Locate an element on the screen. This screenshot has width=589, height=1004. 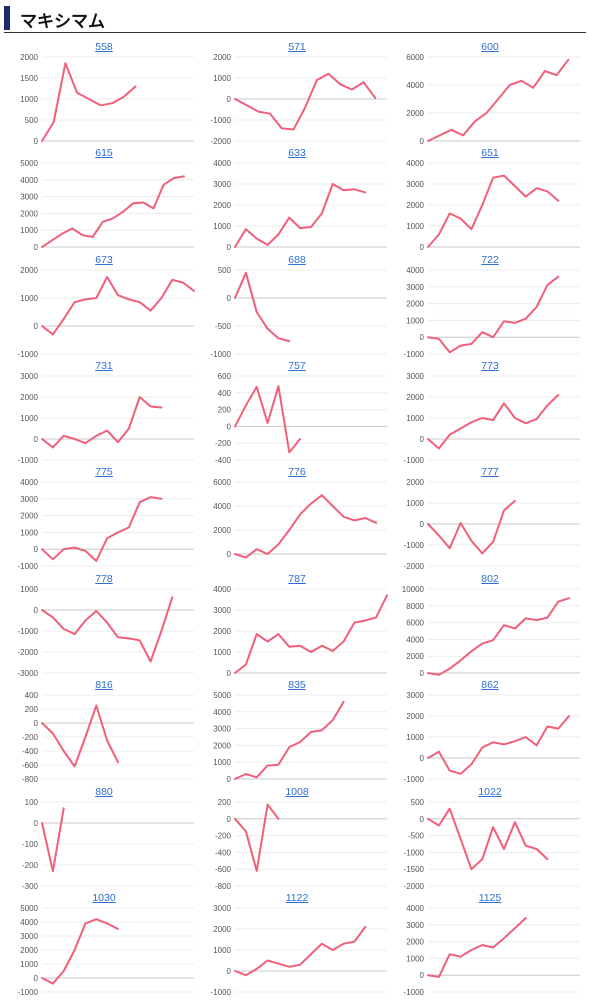
line-chart: -1000 0 1000 2000 3000 4000 is located at coordinates (492, 950).